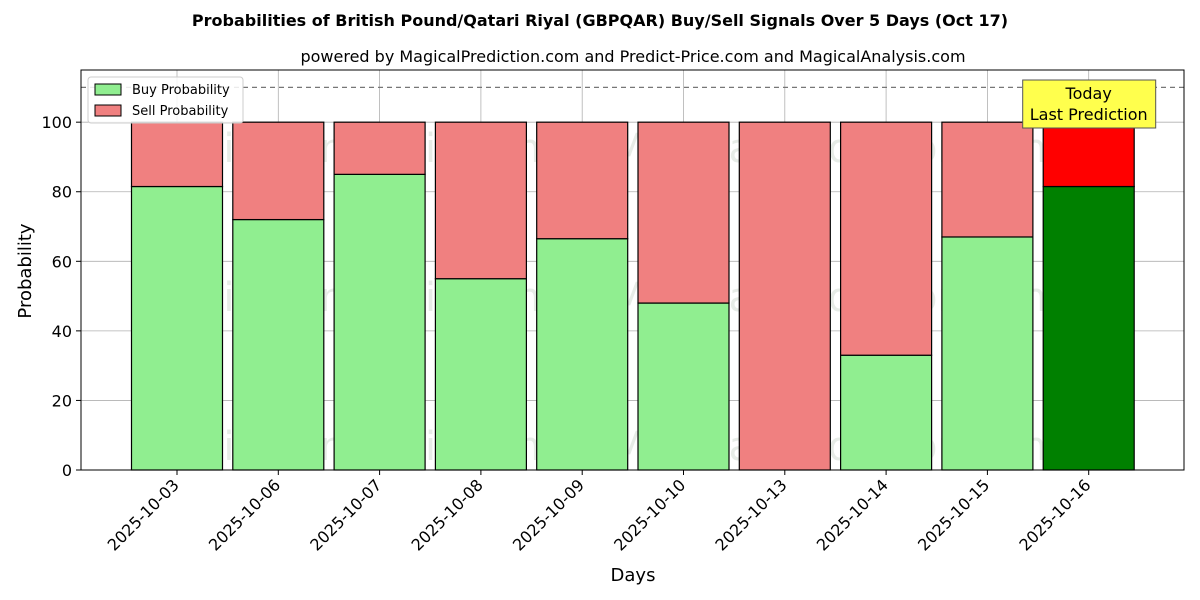 The image size is (1200, 600). I want to click on x-tick-label: 2025-10-10, so click(649, 514).